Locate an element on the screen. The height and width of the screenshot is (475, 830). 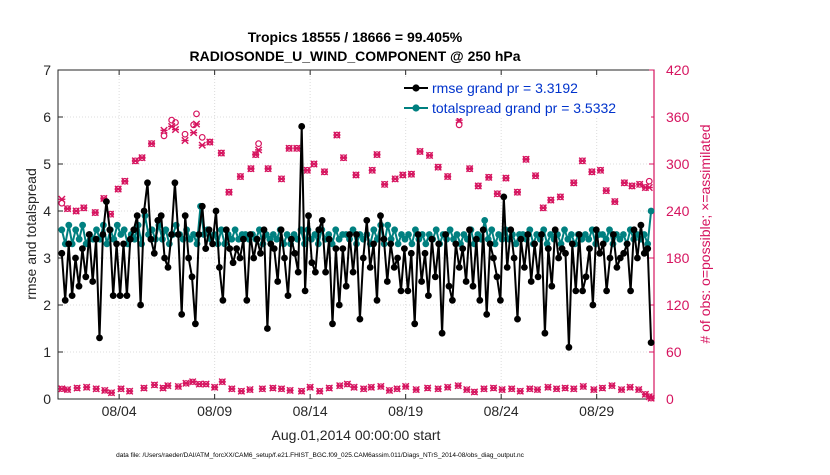
x-axis-label: Aug.01,2014 00:00:00 start is located at coordinates (356, 435).